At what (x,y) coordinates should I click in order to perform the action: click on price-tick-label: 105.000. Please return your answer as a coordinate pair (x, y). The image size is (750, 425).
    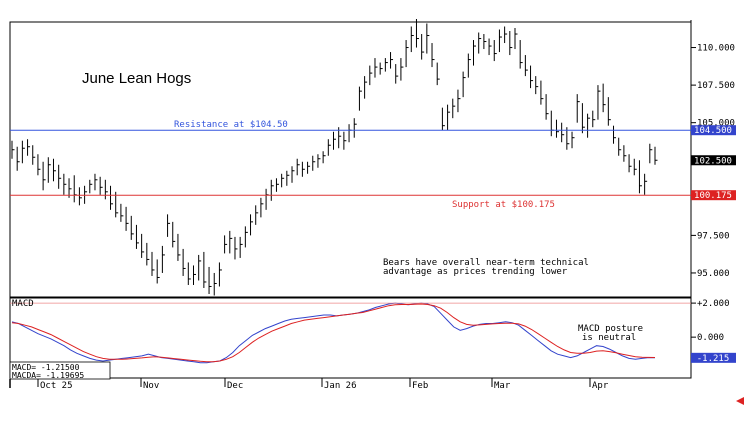
    Looking at the image, I should click on (716, 124).